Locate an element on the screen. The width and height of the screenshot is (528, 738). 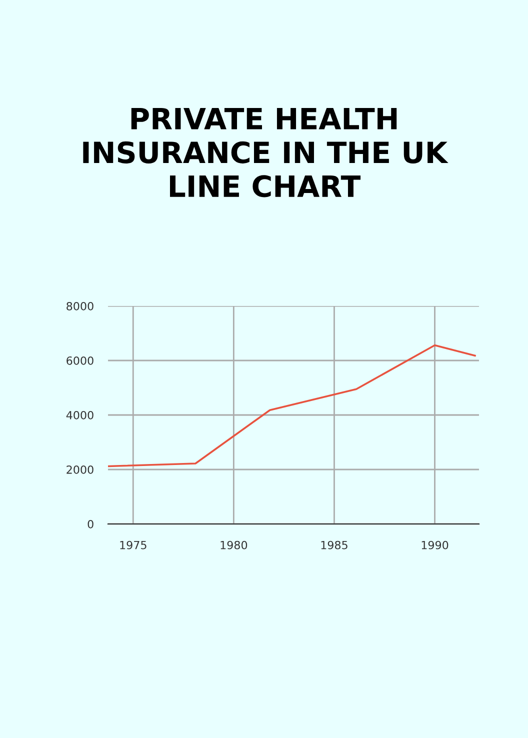
x-tick-label: 1985 is located at coordinates (334, 545).